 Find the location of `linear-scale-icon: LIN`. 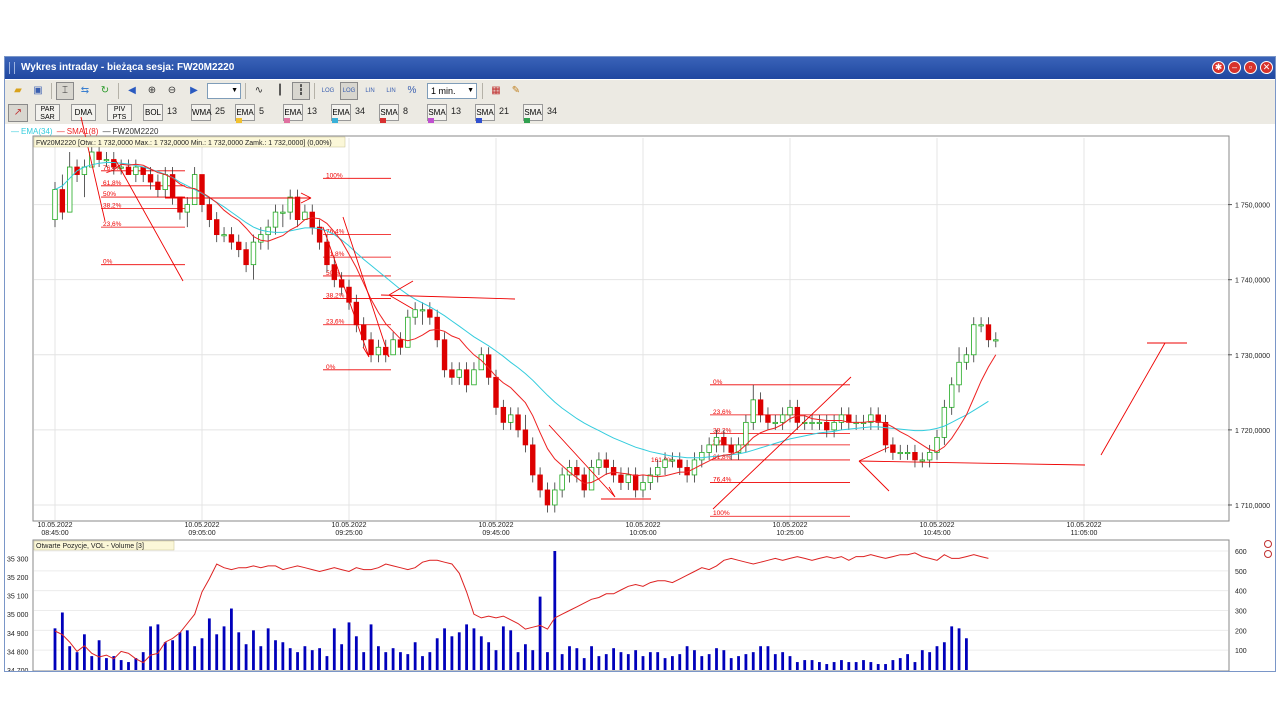

linear-scale-icon: LIN is located at coordinates (370, 91).